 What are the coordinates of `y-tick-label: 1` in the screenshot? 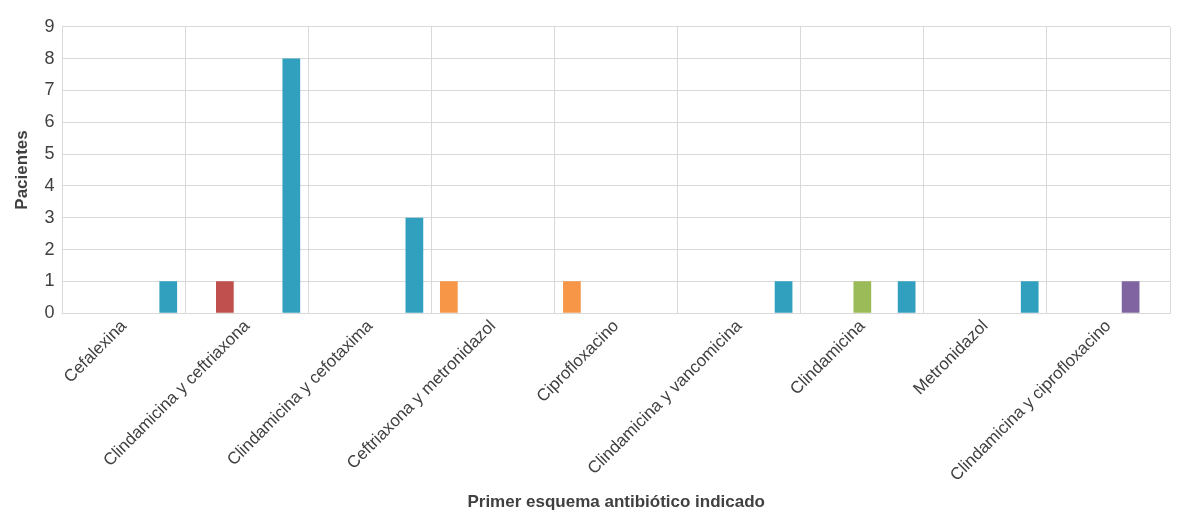 It's located at (49, 280).